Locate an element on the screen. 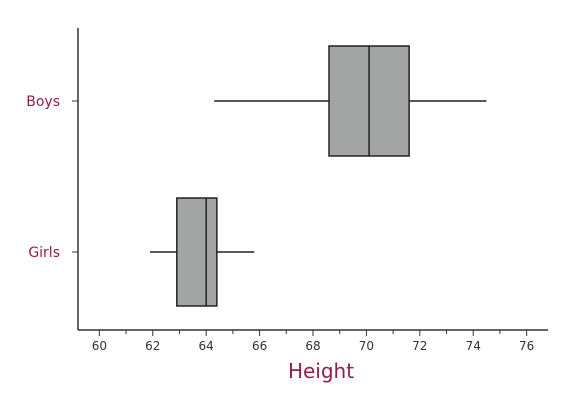 The image size is (575, 401). x-tick-label: 72 is located at coordinates (419, 346).